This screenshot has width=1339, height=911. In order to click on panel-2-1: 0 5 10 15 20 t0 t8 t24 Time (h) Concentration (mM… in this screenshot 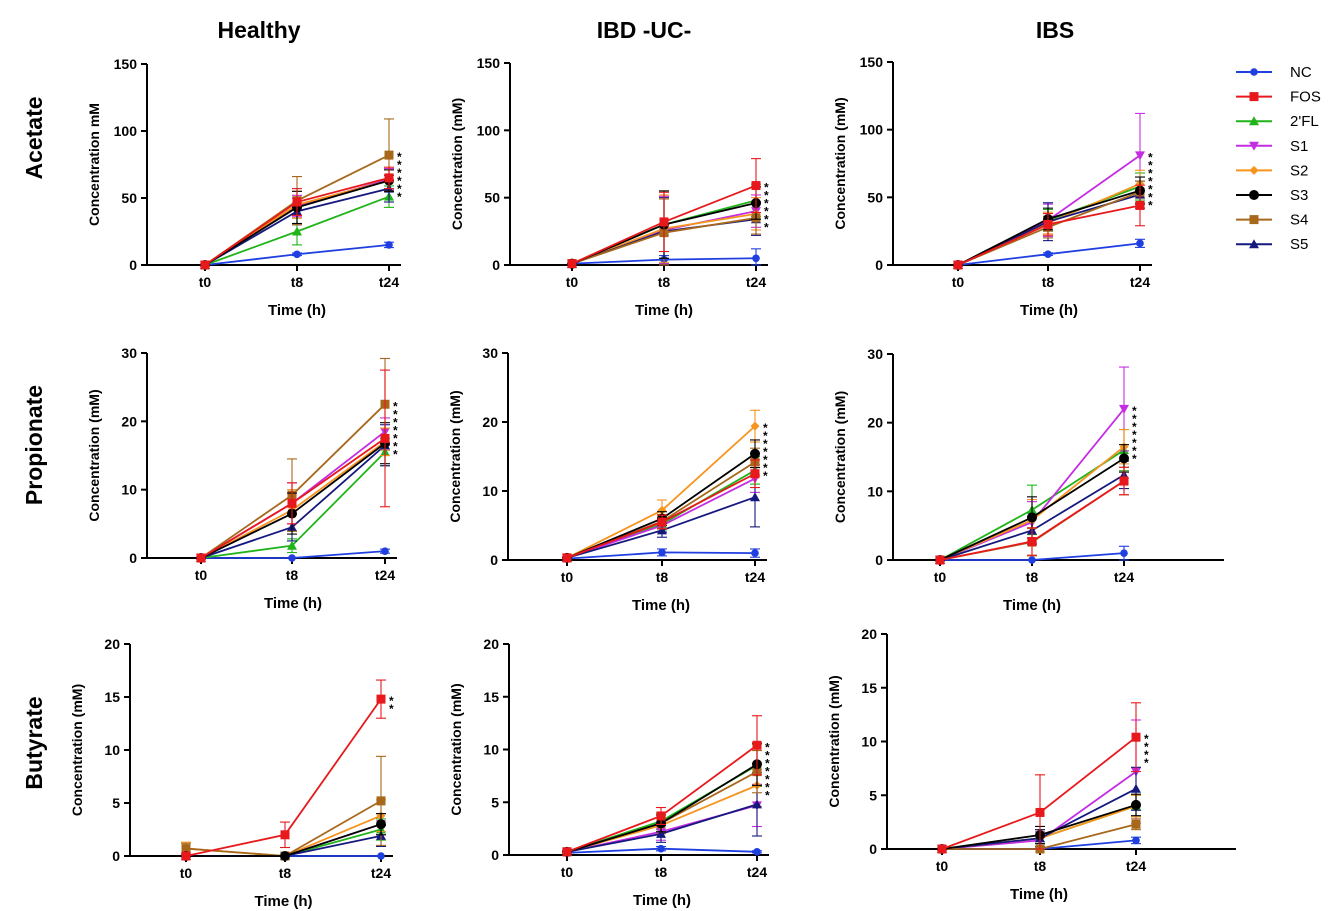, I will do `click(609, 772)`.